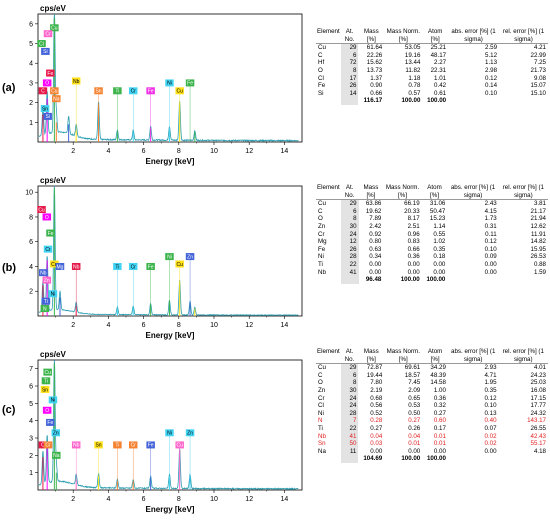 This screenshot has width=550, height=520. I want to click on element-marker: Ni, so click(169, 83).